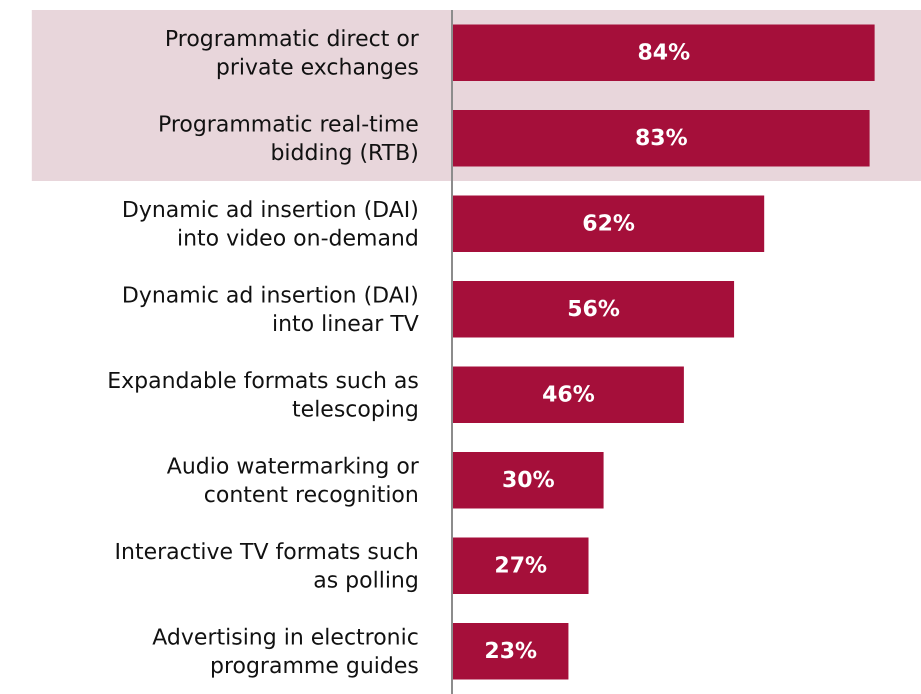 This screenshot has height=694, width=921. I want to click on data-label: 23%, so click(511, 651).